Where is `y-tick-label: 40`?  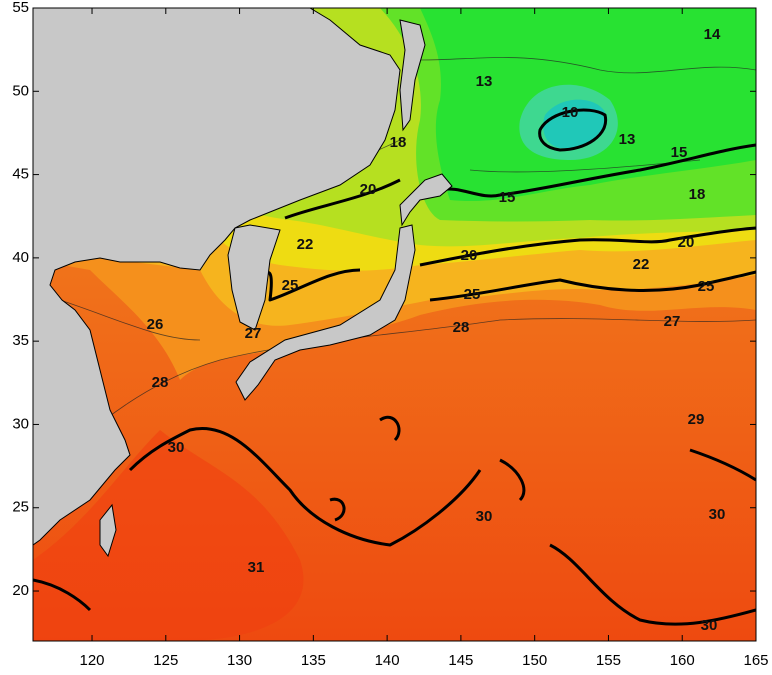 y-tick-label: 40 is located at coordinates (20, 257).